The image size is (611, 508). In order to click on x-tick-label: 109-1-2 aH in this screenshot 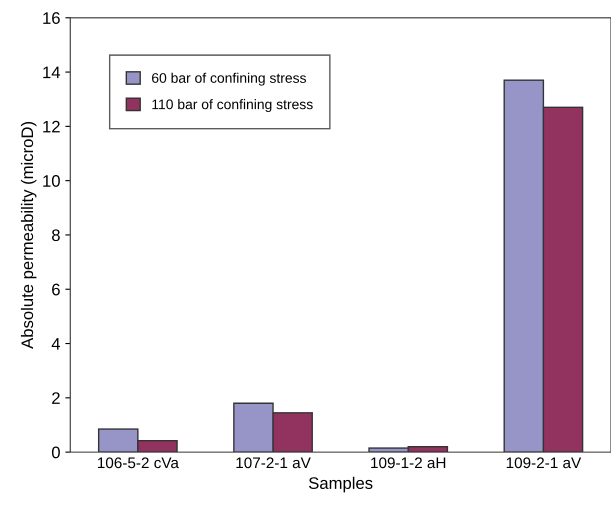, I will do `click(408, 462)`.